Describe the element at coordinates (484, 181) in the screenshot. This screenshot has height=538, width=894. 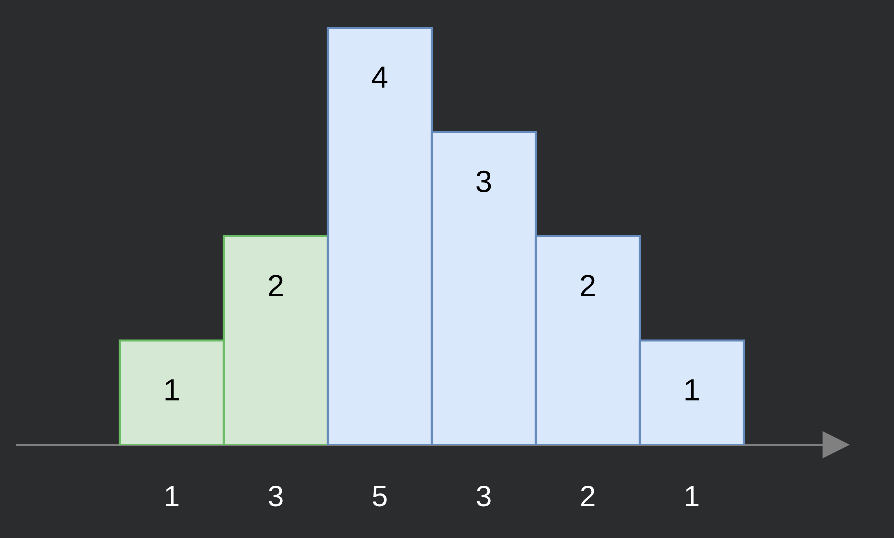
I see `data-label: 3` at that location.